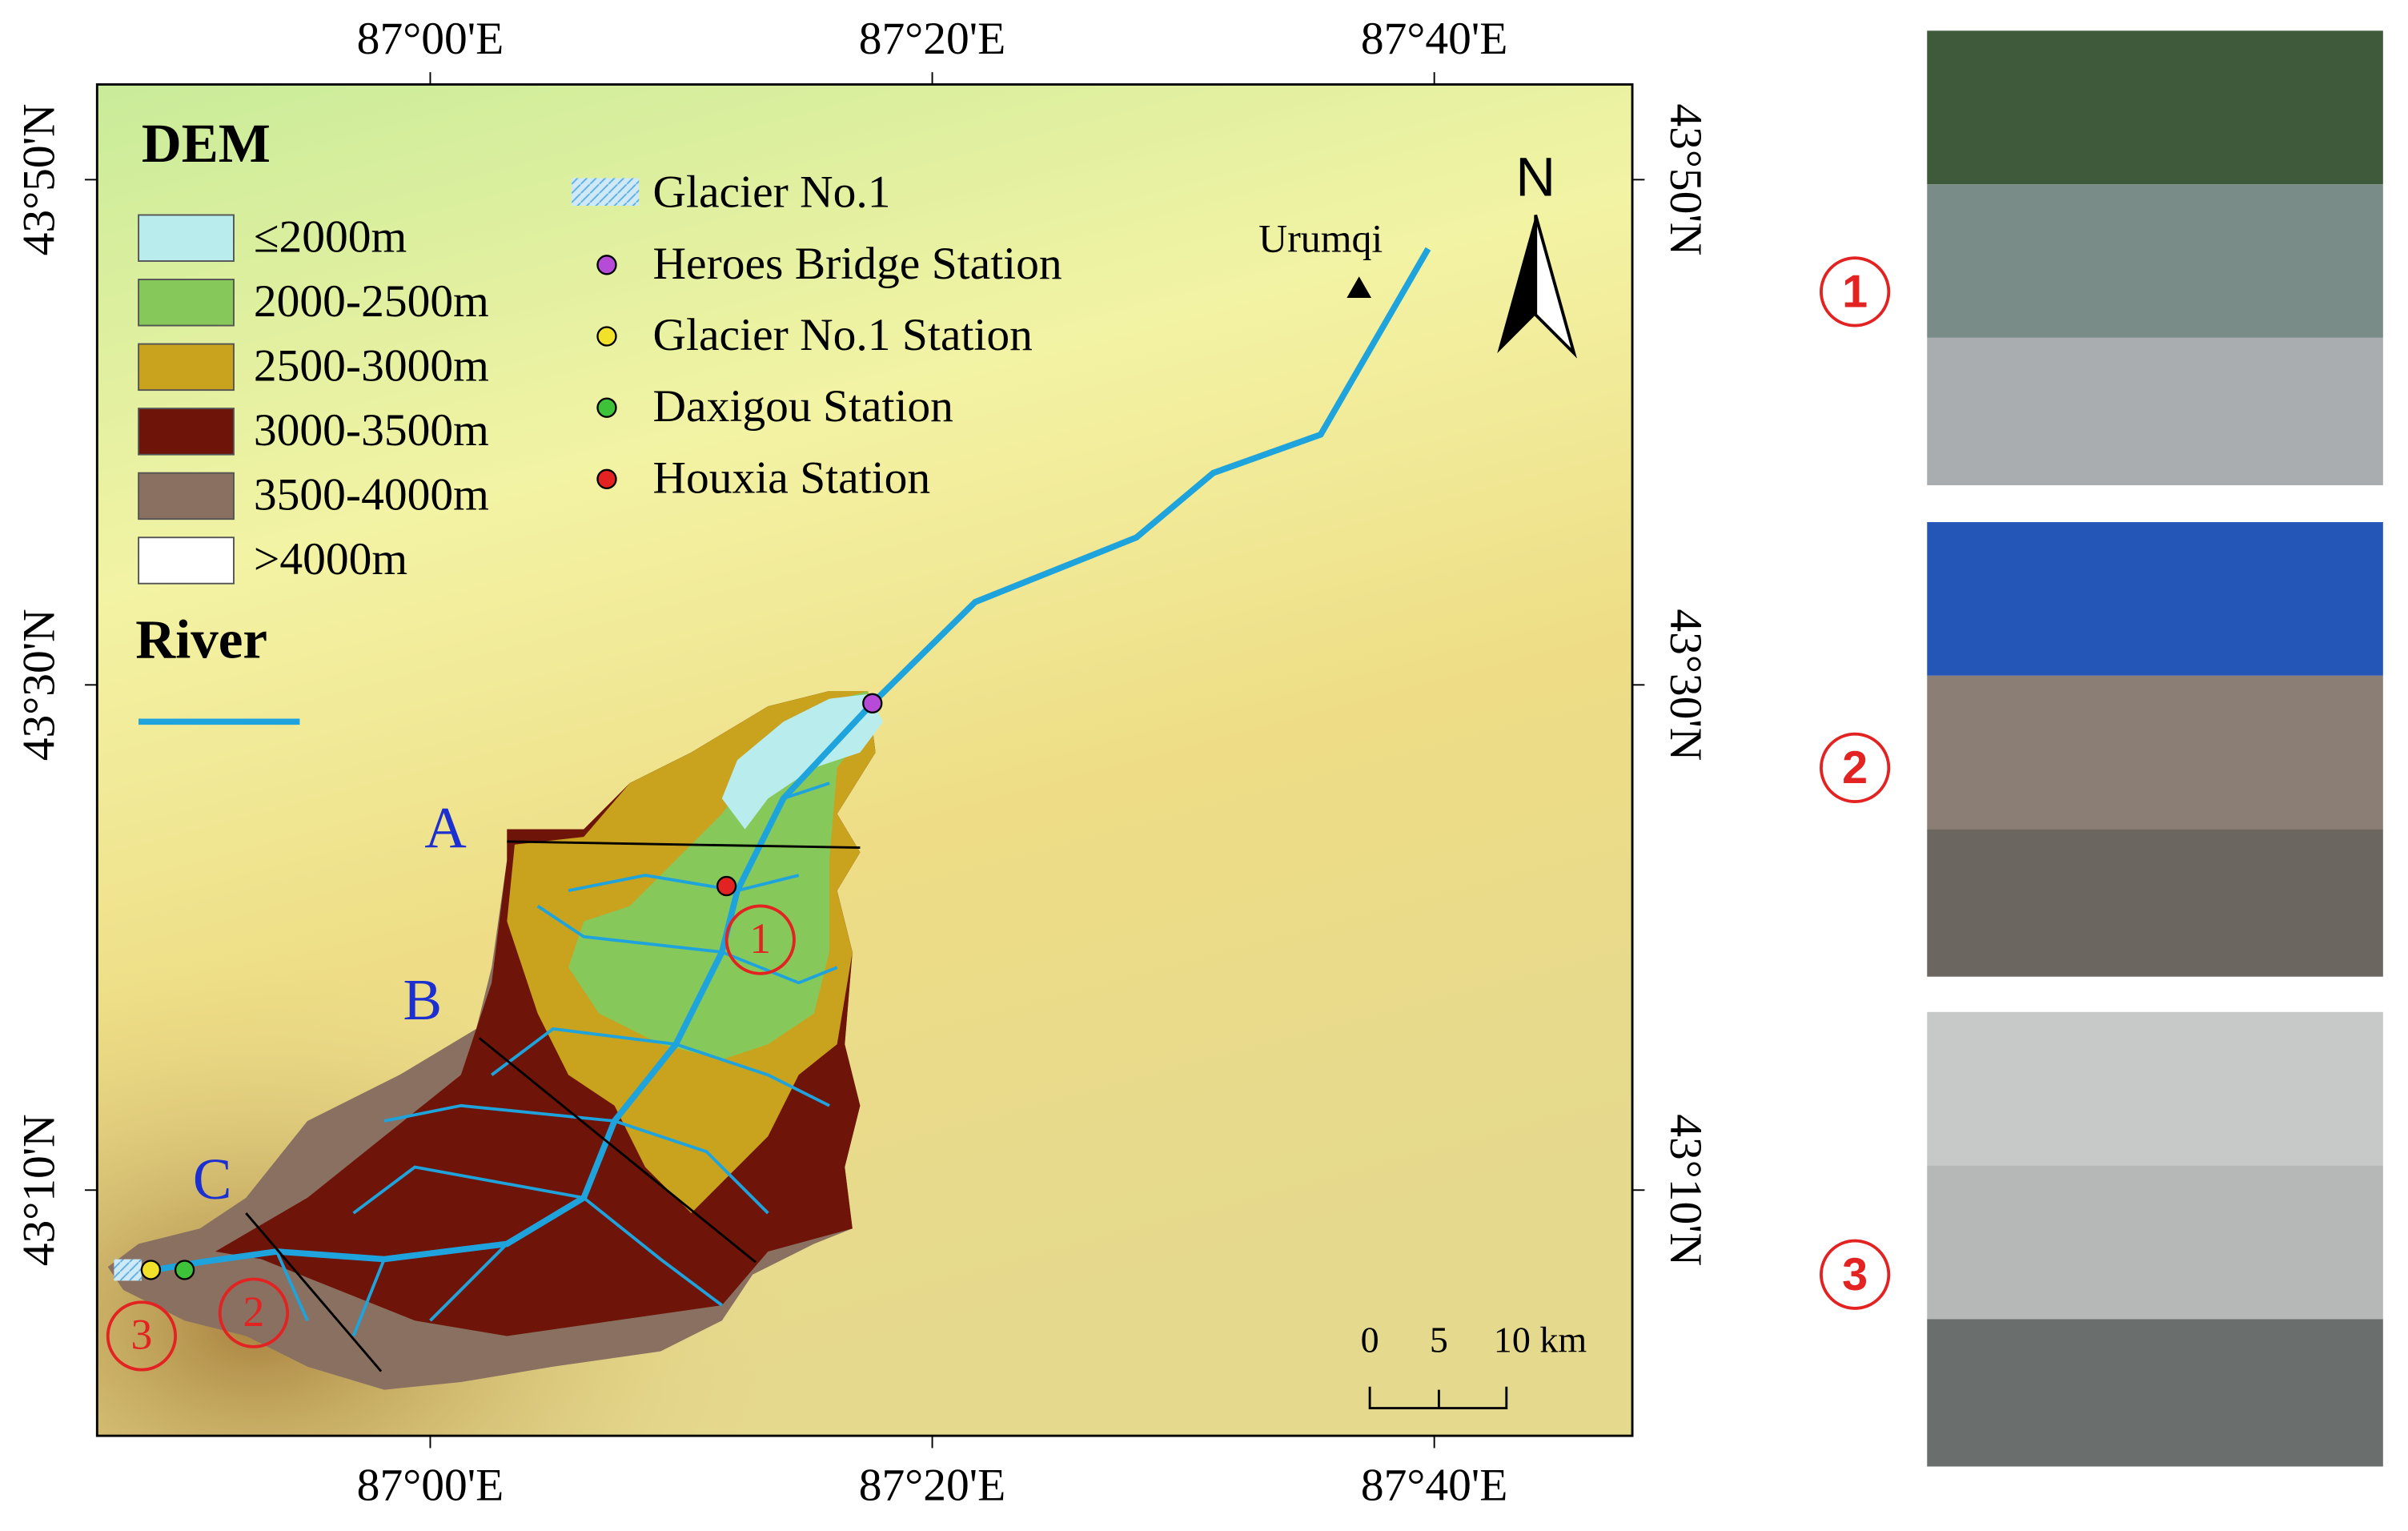  What do you see at coordinates (128, 1270) in the screenshot?
I see `glacier` at bounding box center [128, 1270].